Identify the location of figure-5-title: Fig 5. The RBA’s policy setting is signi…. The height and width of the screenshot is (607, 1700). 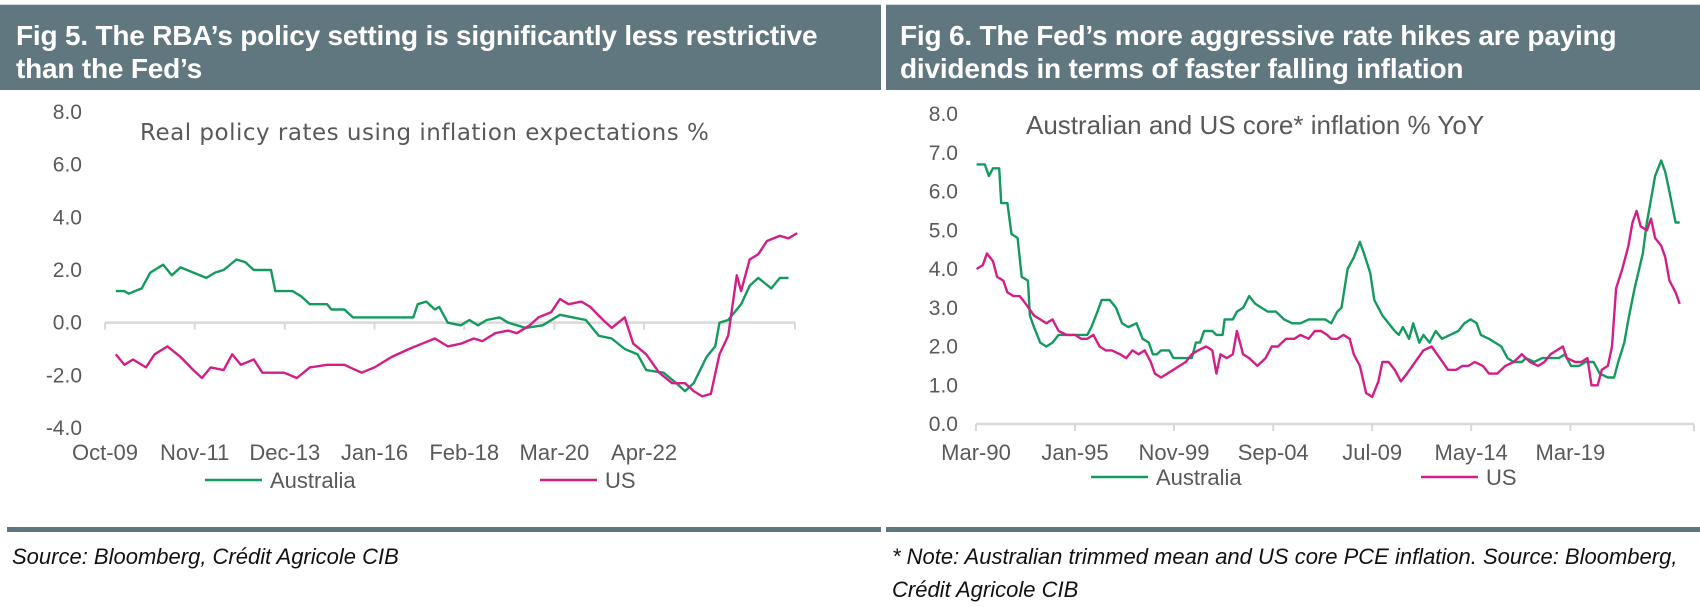
(417, 52).